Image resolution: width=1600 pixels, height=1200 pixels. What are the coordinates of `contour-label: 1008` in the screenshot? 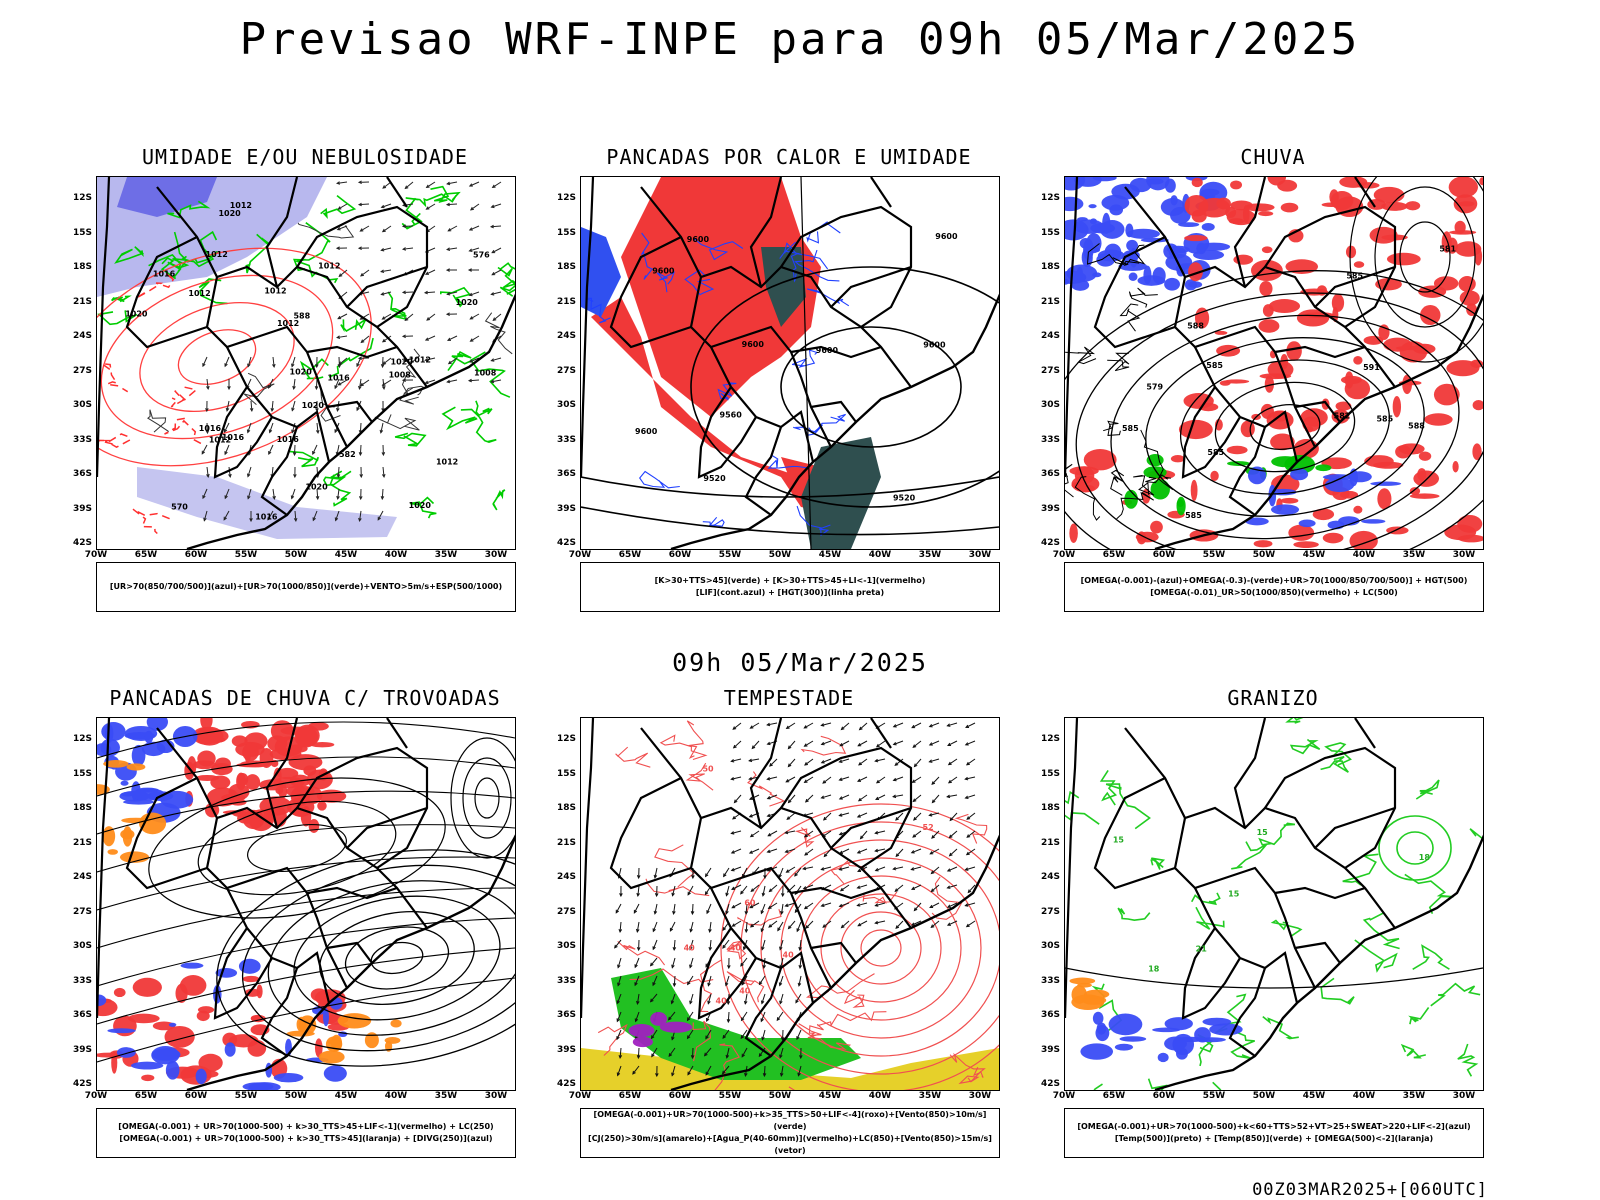 It's located at (485, 372).